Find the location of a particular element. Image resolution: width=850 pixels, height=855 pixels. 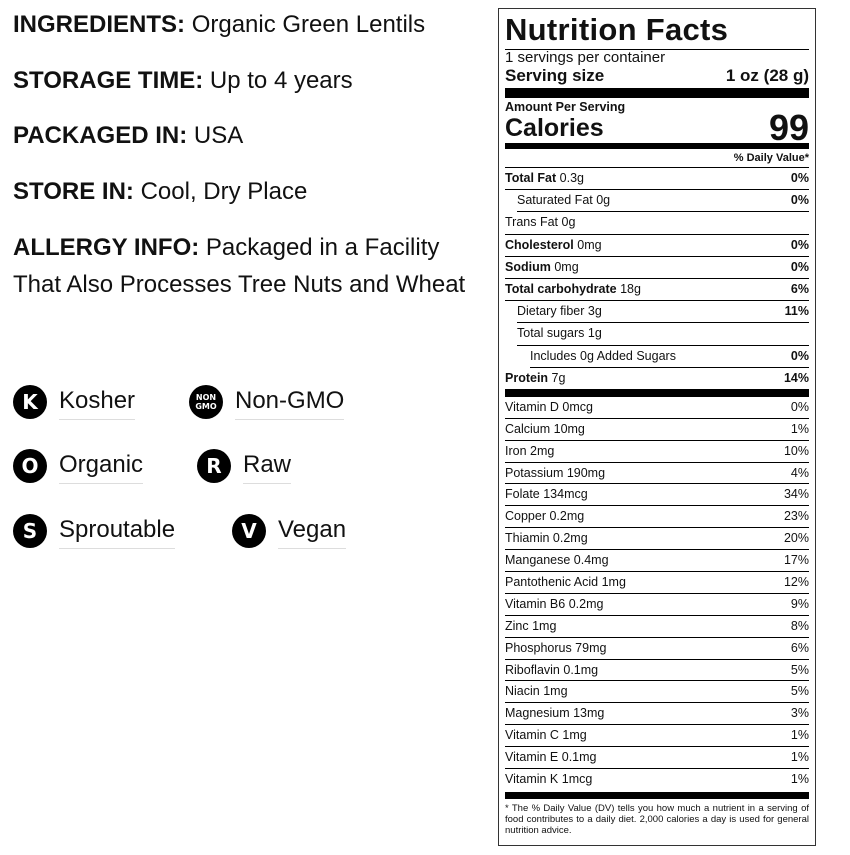

calories-label: Calories is located at coordinates (554, 128).